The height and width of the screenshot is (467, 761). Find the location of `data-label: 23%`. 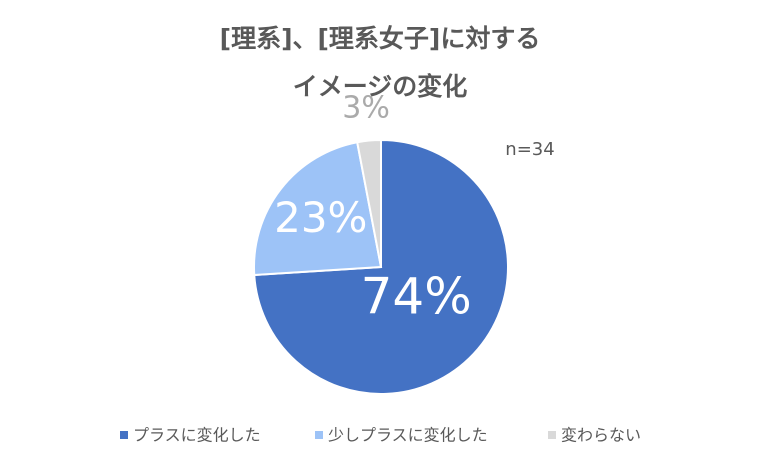

data-label: 23% is located at coordinates (320, 217).